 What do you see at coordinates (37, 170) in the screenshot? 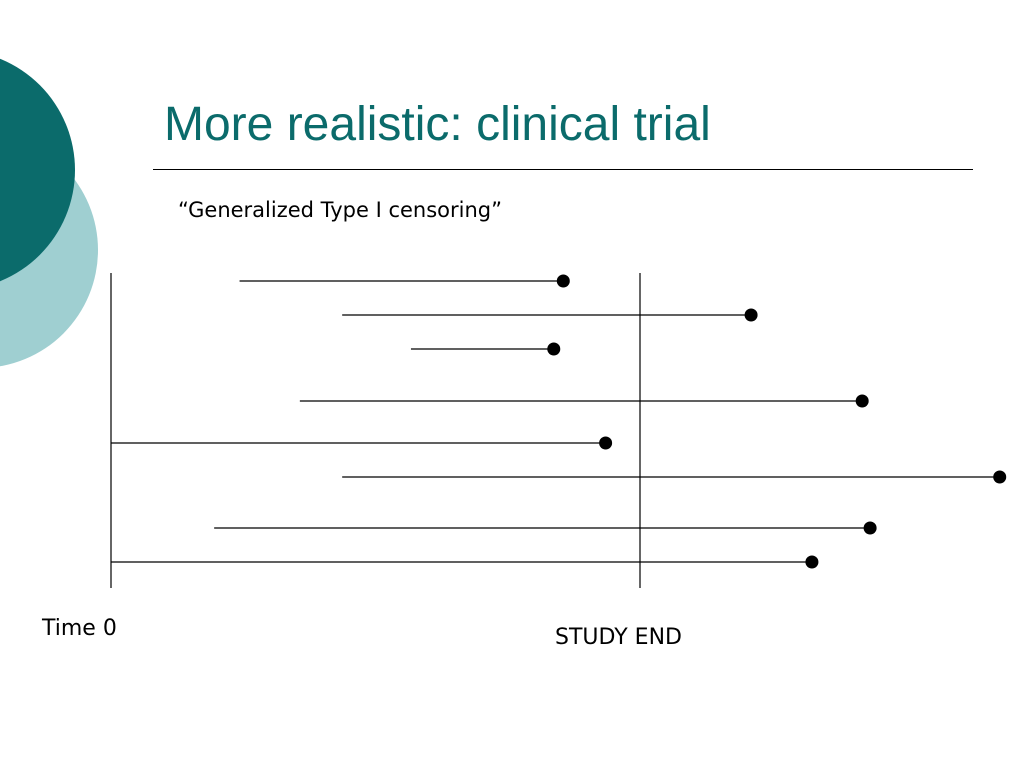
I see `decor-circle-dark` at bounding box center [37, 170].